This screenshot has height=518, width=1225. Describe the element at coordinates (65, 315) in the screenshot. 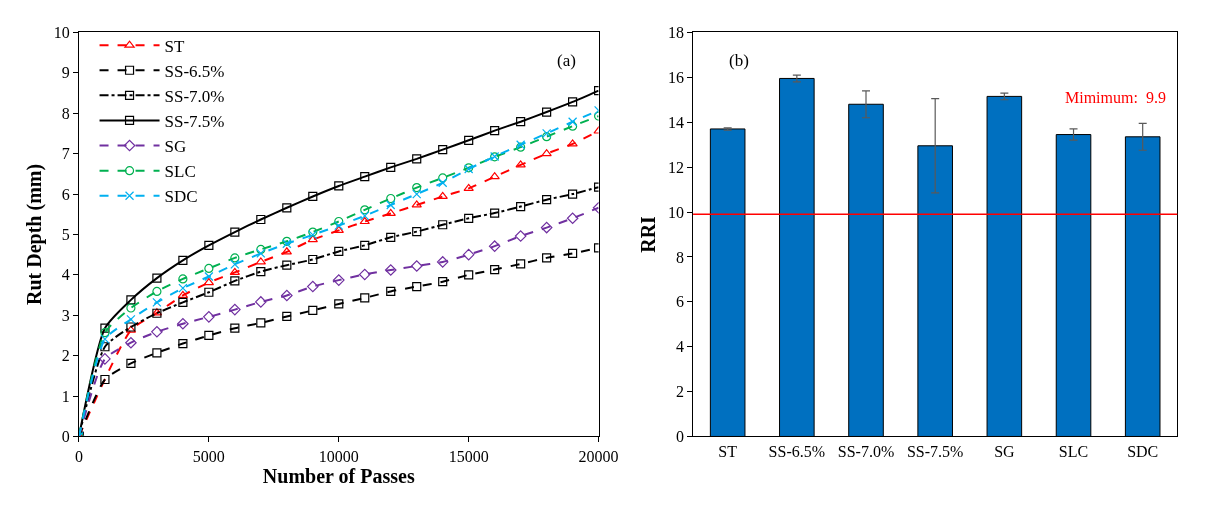

I see `y-tick-label: 3` at that location.